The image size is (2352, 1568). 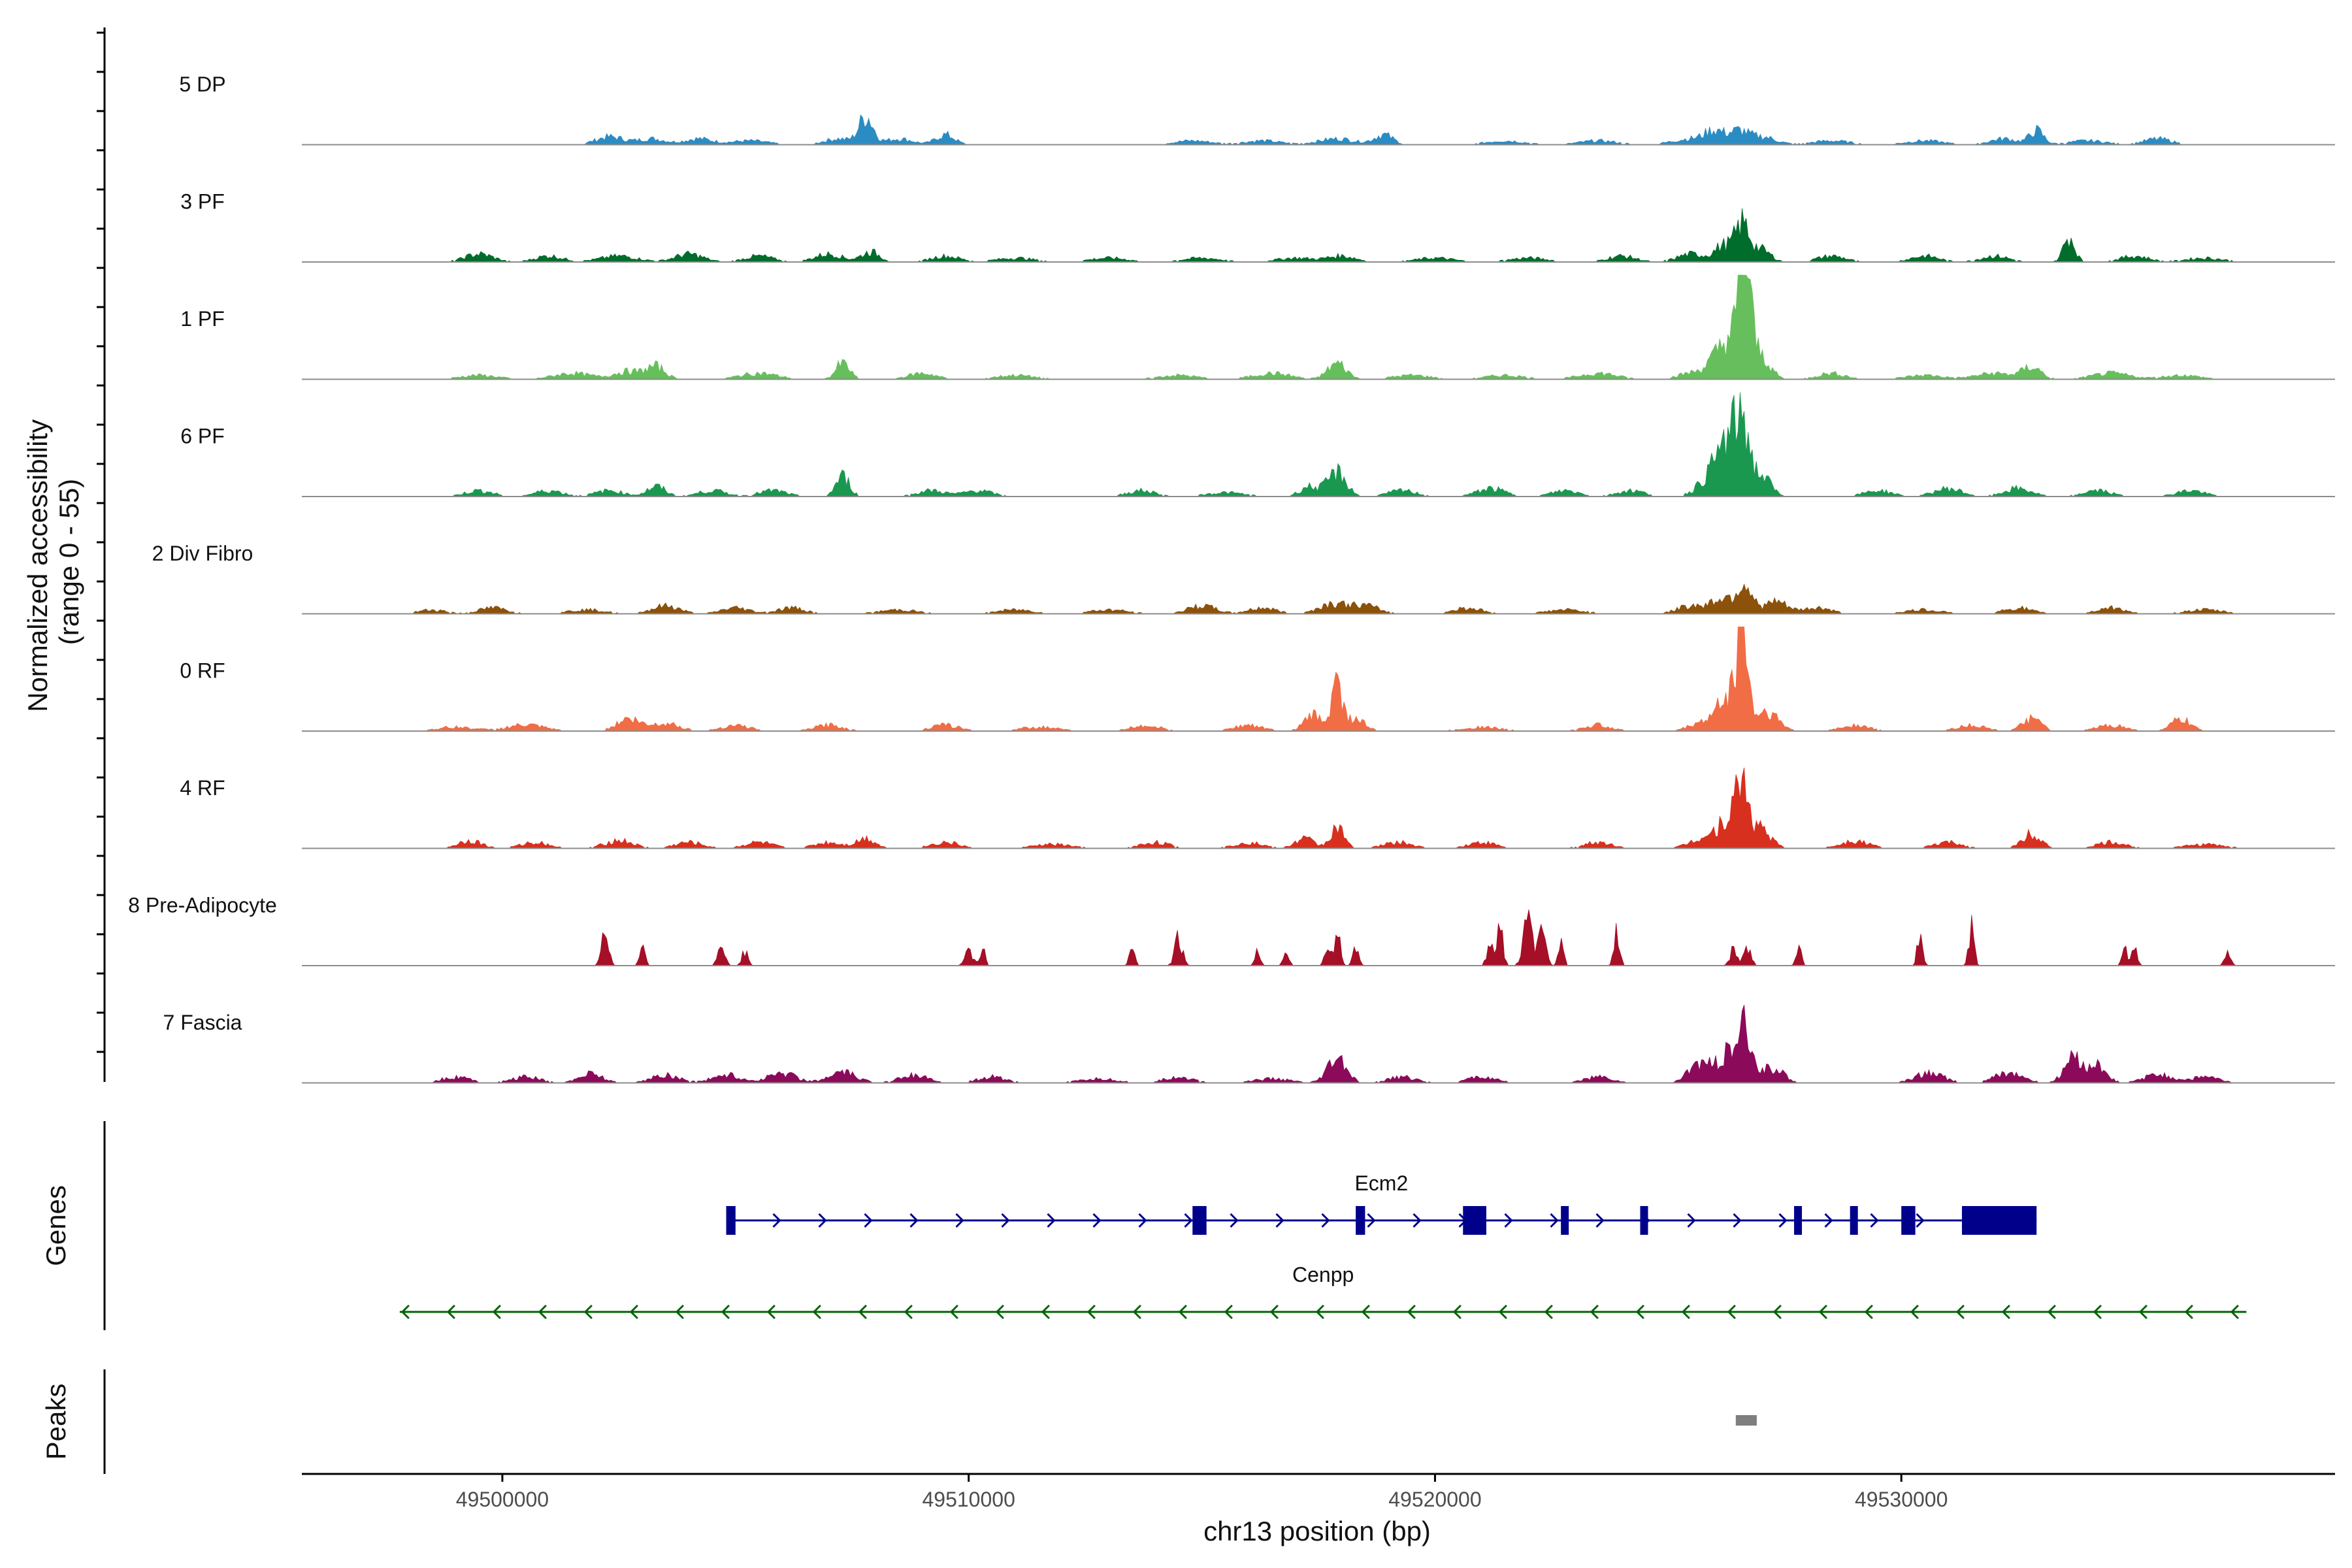 I want to click on track-label: 6 PF, so click(x=202, y=436).